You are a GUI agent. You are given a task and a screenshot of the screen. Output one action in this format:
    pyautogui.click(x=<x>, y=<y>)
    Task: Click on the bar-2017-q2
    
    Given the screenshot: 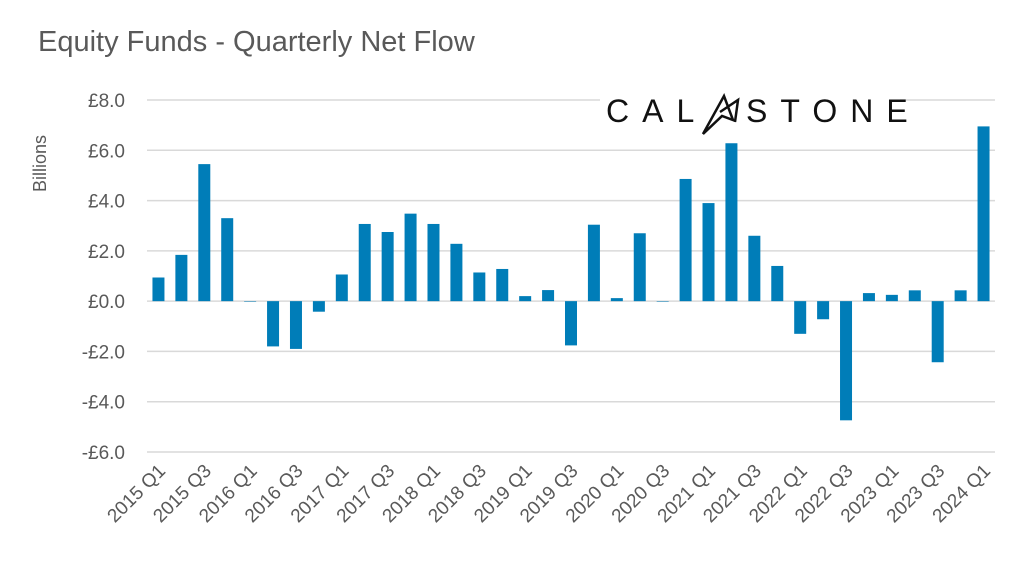 What is the action you would take?
    pyautogui.click(x=364, y=262)
    